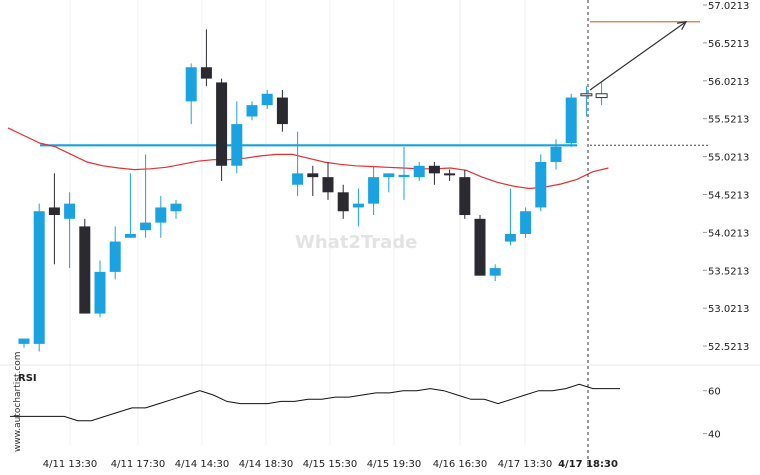 The width and height of the screenshot is (760, 475). Describe the element at coordinates (728, 233) in the screenshot. I see `y-tick-label-6: 54.0213` at that location.